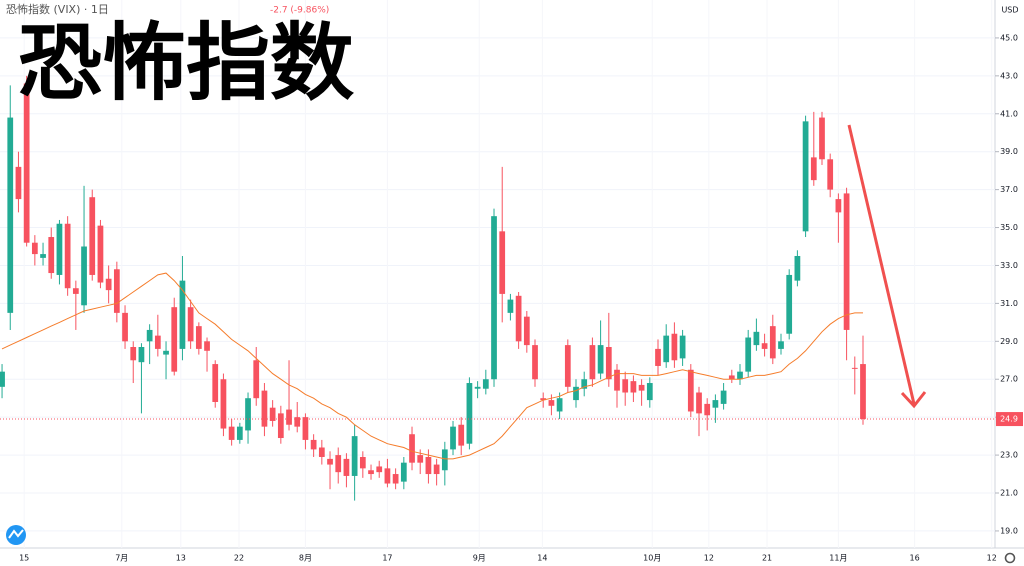 Image resolution: width=1024 pixels, height=566 pixels. I want to click on y-tick-label: 19.0, so click(1009, 530).